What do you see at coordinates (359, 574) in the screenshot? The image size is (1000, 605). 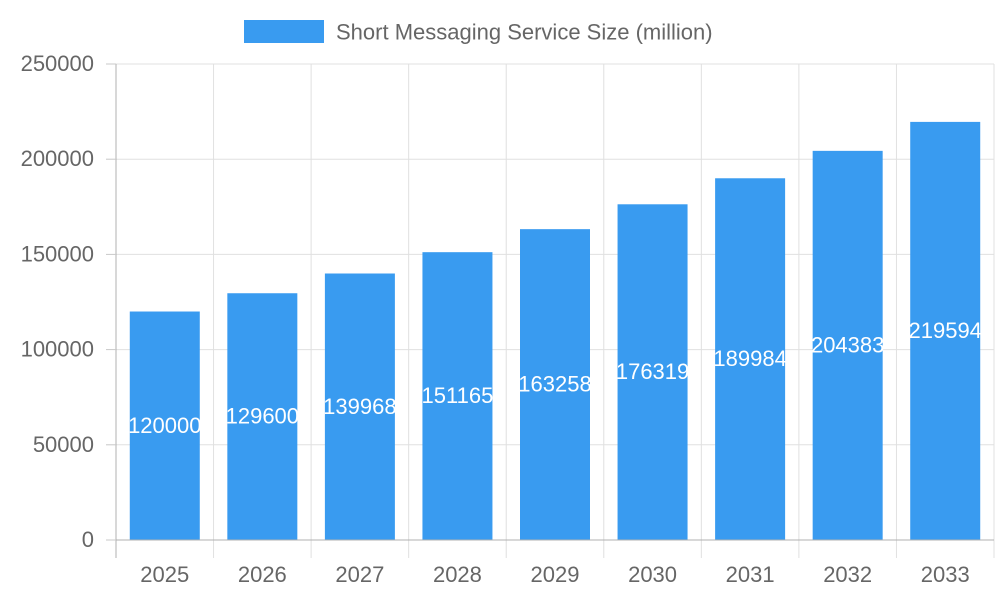 I see `x-tick-label: 2027` at bounding box center [359, 574].